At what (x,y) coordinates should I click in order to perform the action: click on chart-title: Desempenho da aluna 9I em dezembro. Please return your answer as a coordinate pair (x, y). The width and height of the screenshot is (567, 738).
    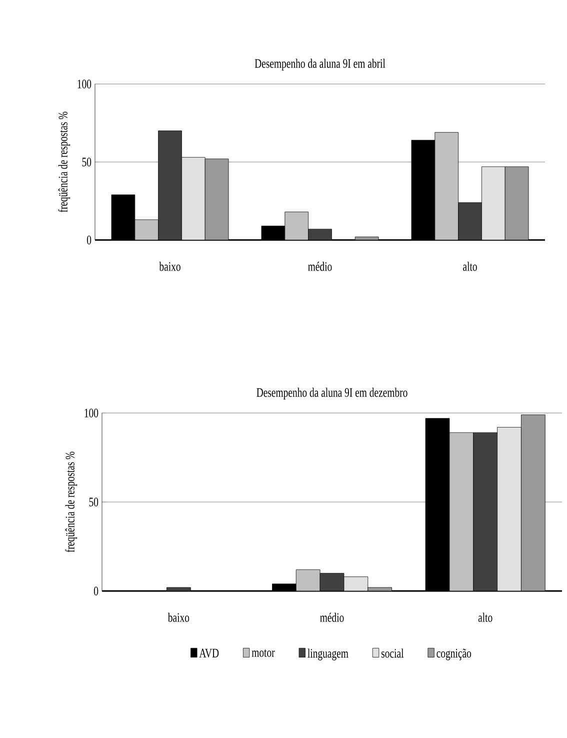
    Looking at the image, I should click on (332, 394).